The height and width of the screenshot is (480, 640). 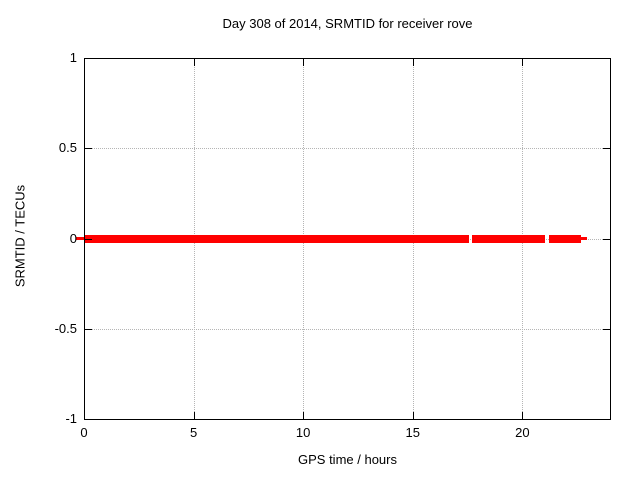 I want to click on x-tick-label: 10, so click(x=303, y=432).